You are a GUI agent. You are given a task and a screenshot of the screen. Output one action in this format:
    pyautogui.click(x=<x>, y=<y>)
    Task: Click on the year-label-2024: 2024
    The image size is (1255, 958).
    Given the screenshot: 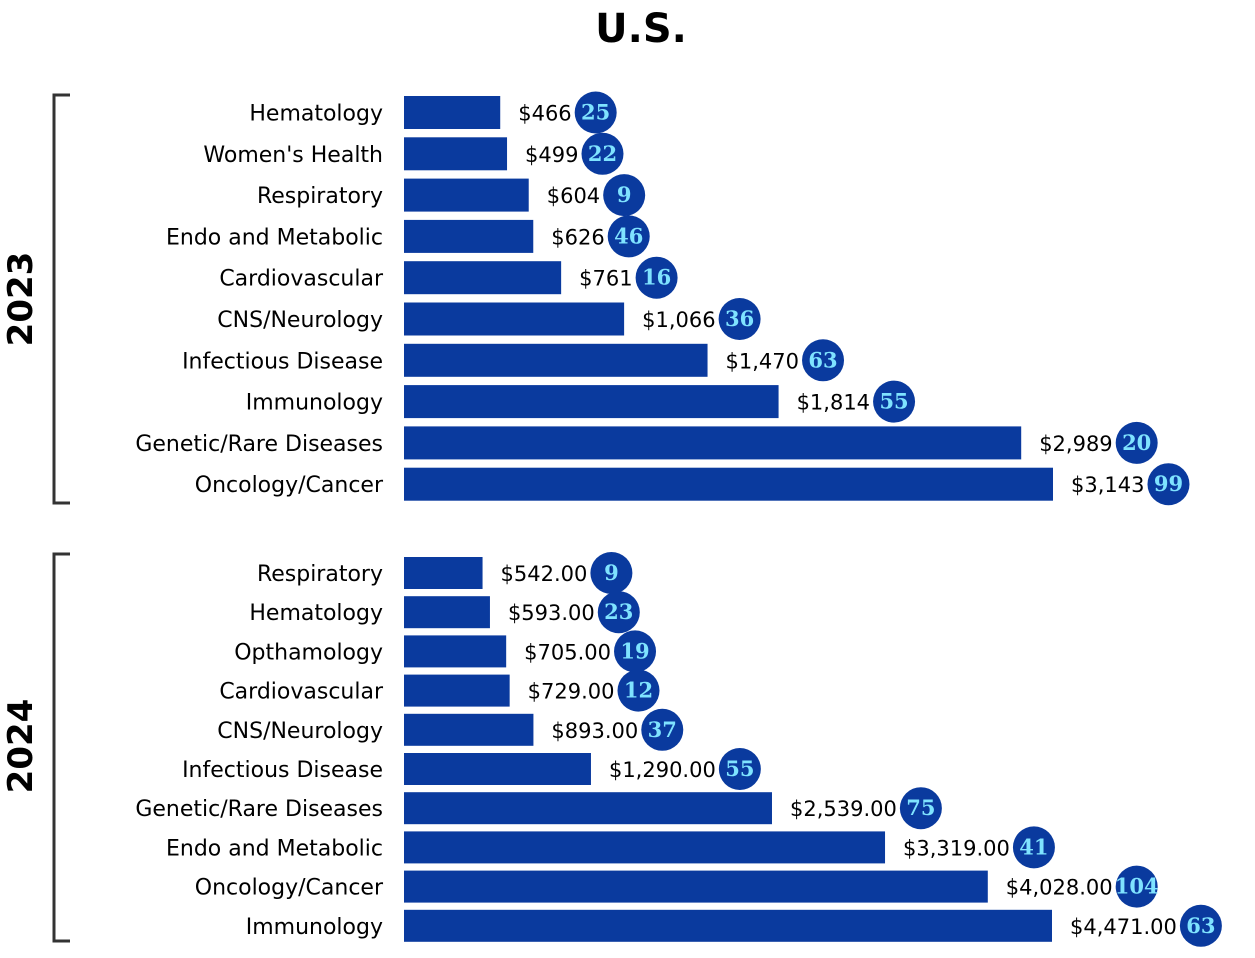 What is the action you would take?
    pyautogui.click(x=21, y=746)
    